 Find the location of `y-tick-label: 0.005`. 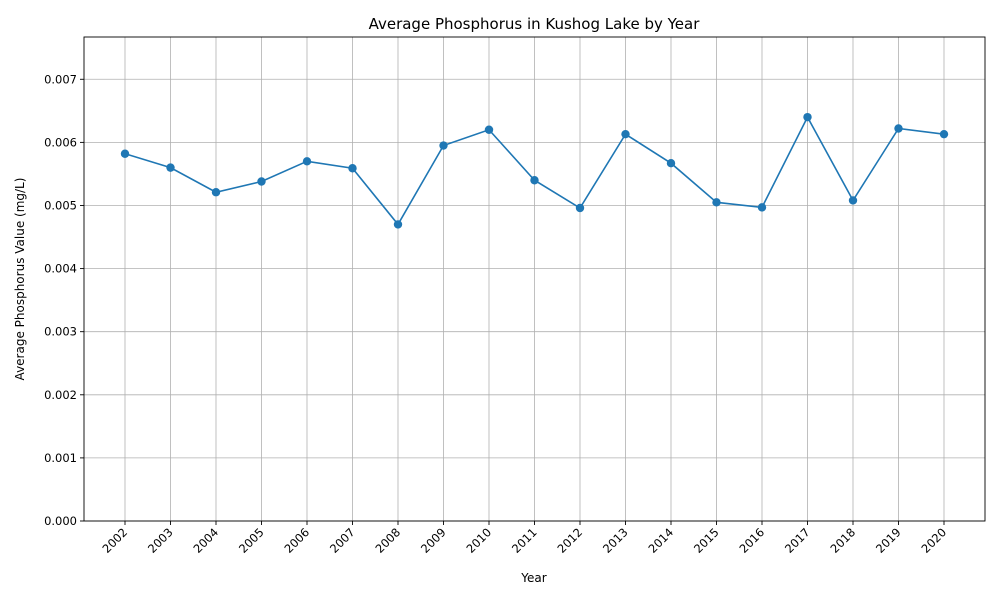

y-tick-label: 0.005 is located at coordinates (60, 205).